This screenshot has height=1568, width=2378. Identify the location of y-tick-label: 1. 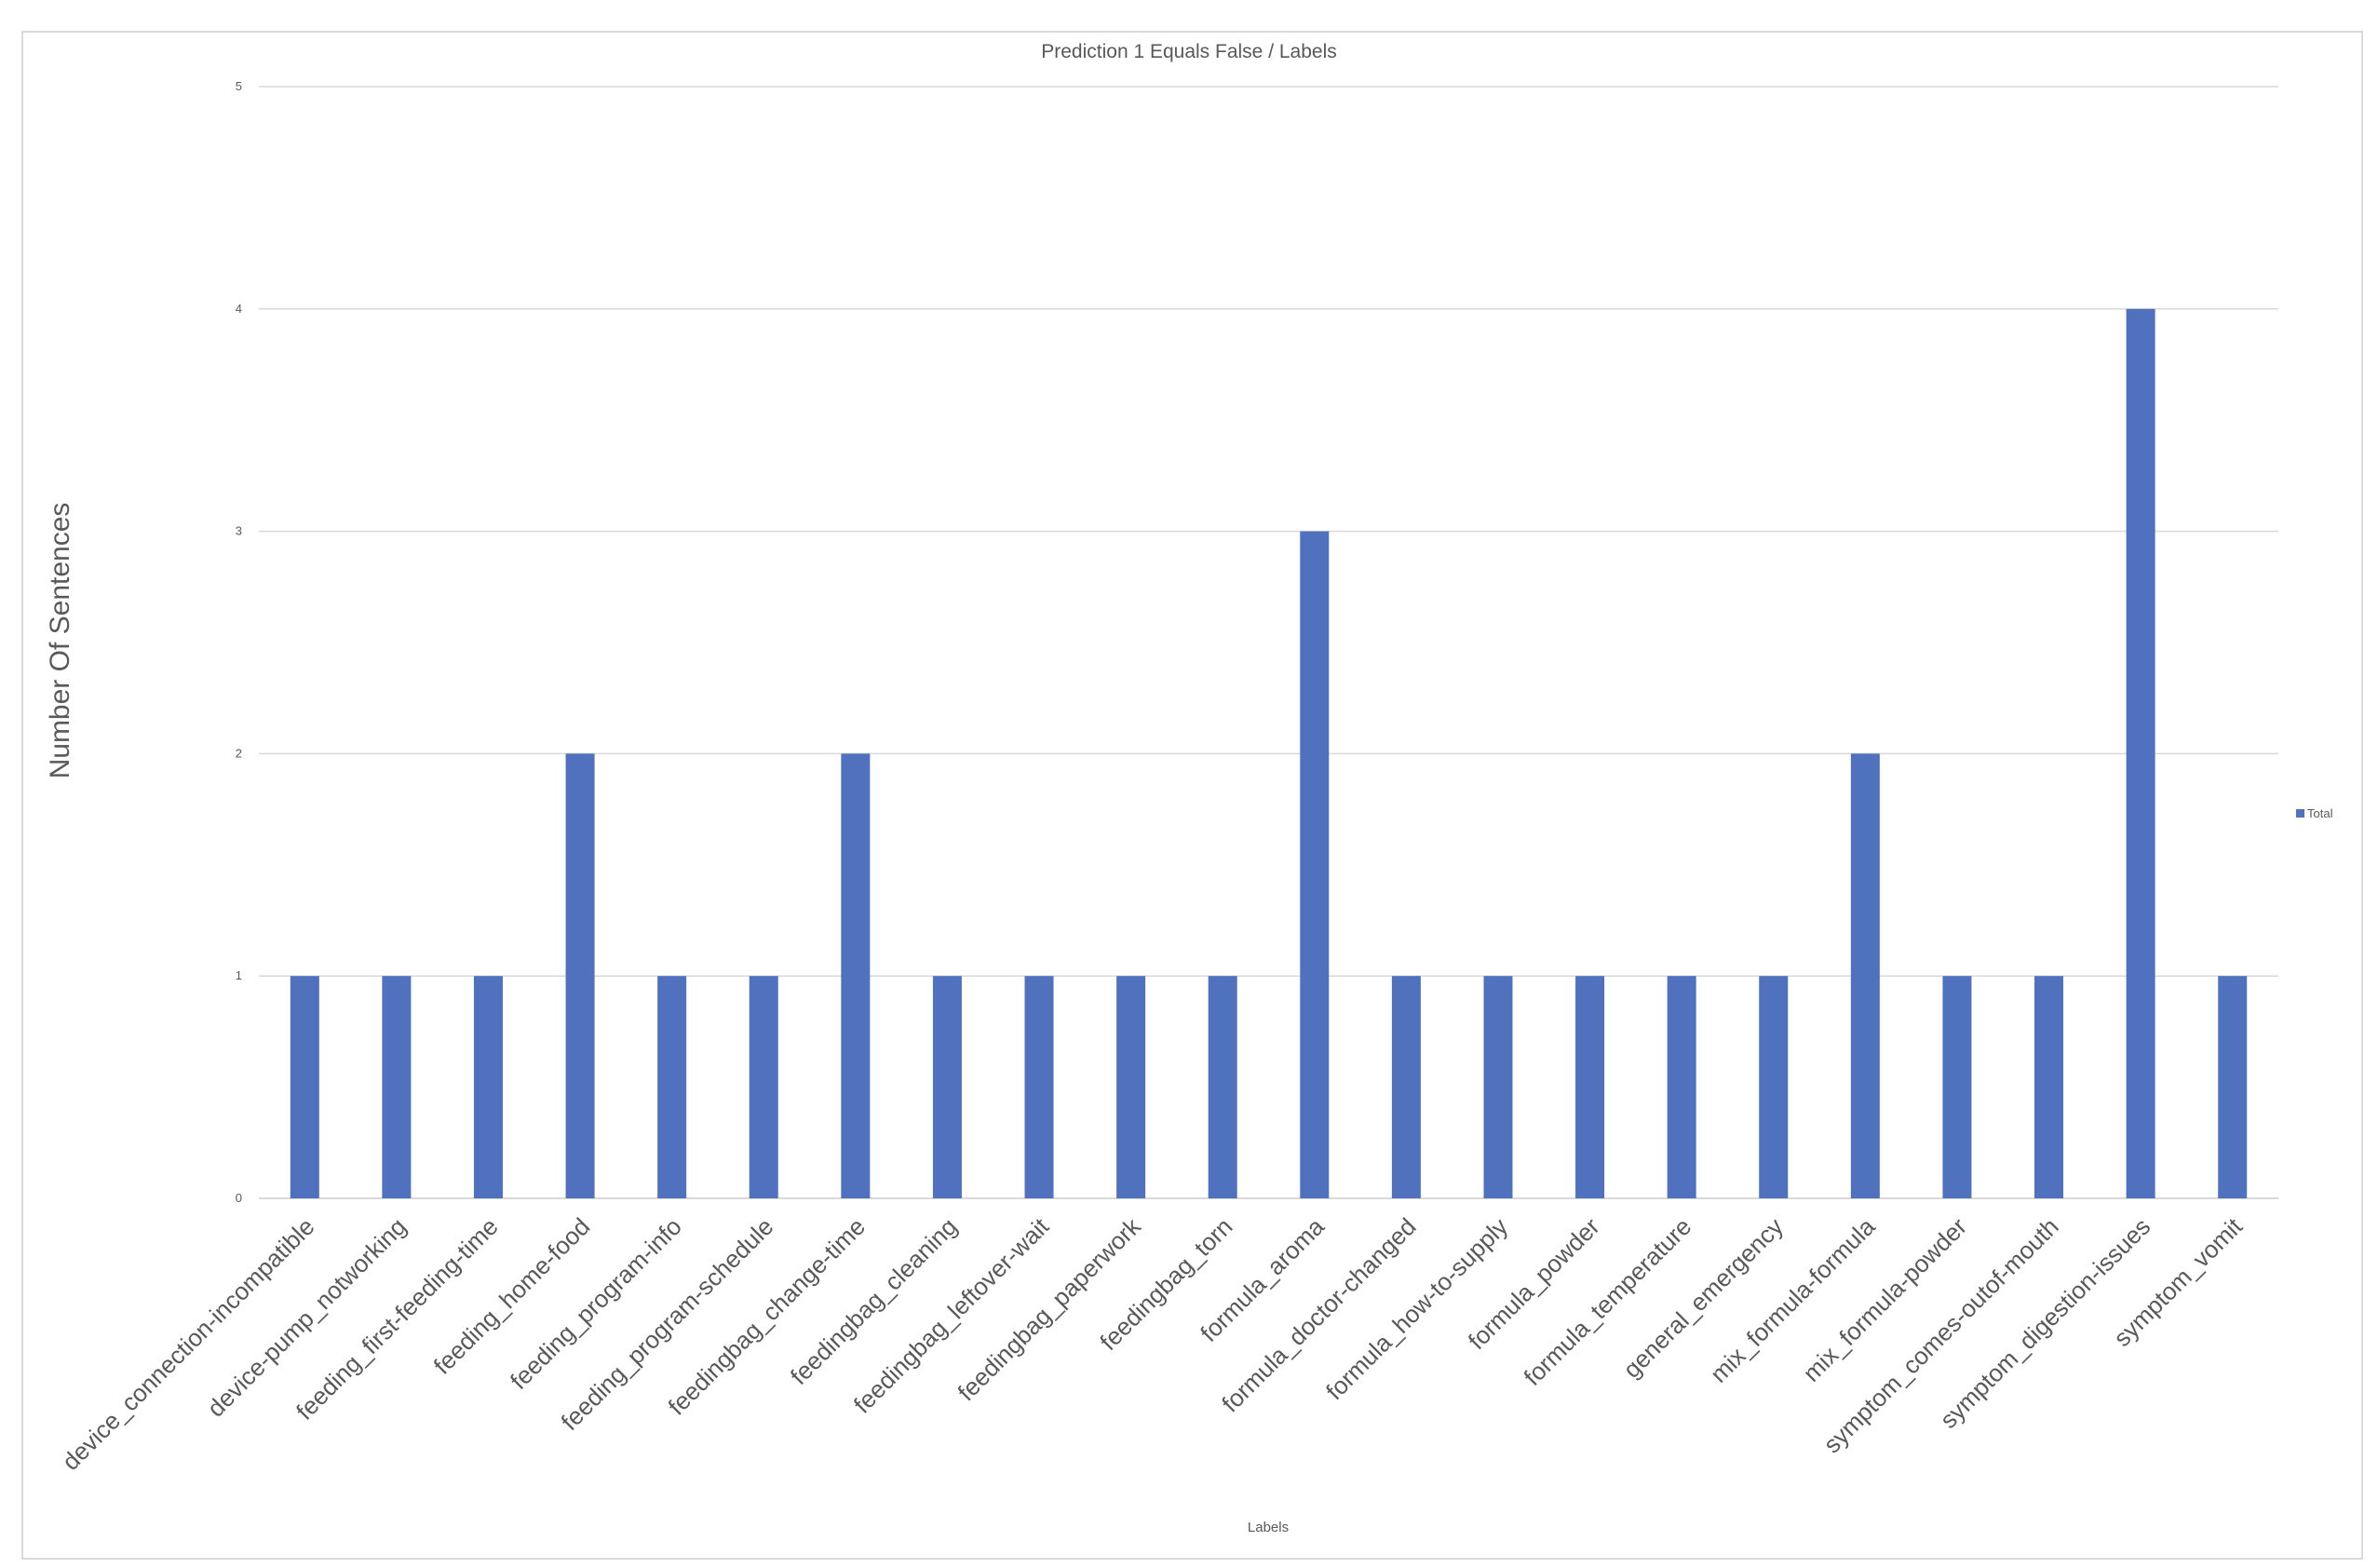
(239, 975).